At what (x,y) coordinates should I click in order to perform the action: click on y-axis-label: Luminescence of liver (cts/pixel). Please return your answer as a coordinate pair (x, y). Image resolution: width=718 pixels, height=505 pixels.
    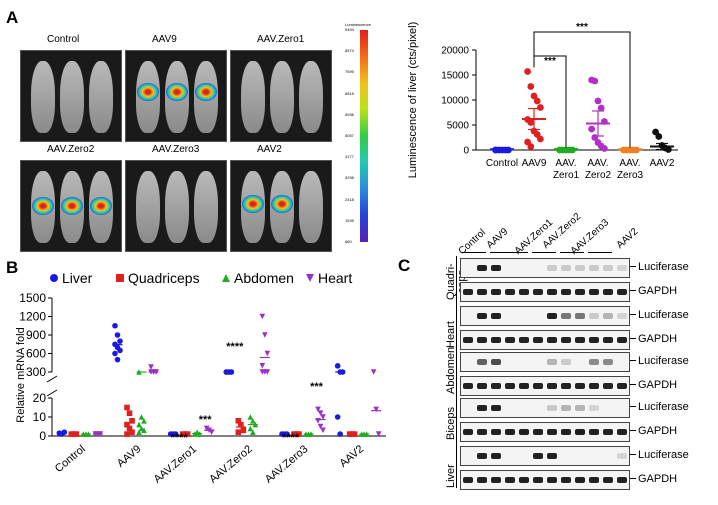
    Looking at the image, I should click on (413, 100).